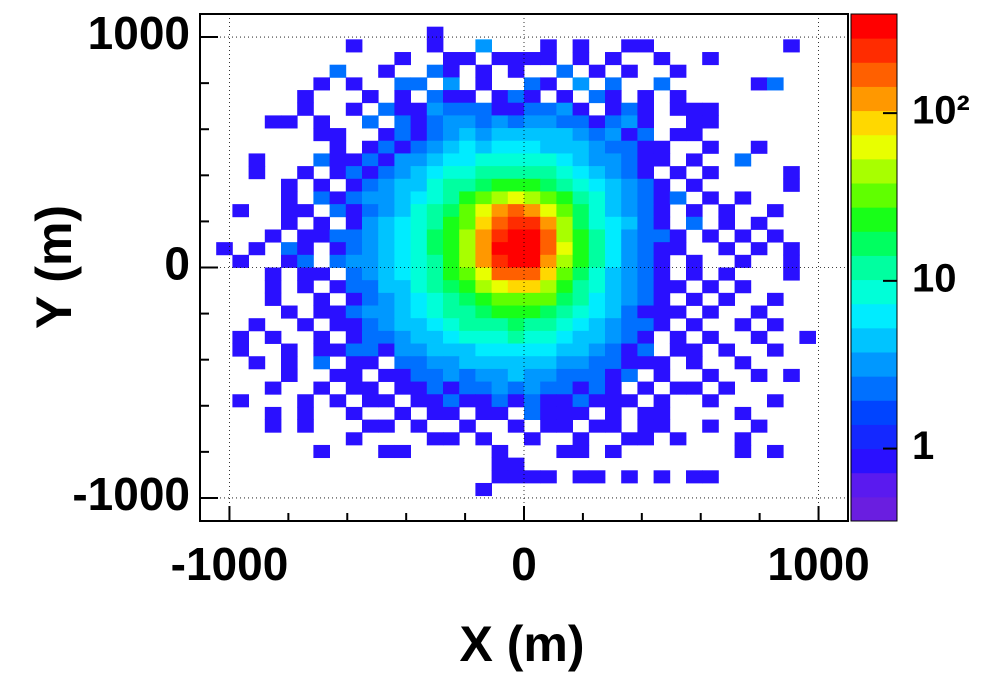 The width and height of the screenshot is (996, 688). What do you see at coordinates (177, 264) in the screenshot?
I see `y-tick-label: 0` at bounding box center [177, 264].